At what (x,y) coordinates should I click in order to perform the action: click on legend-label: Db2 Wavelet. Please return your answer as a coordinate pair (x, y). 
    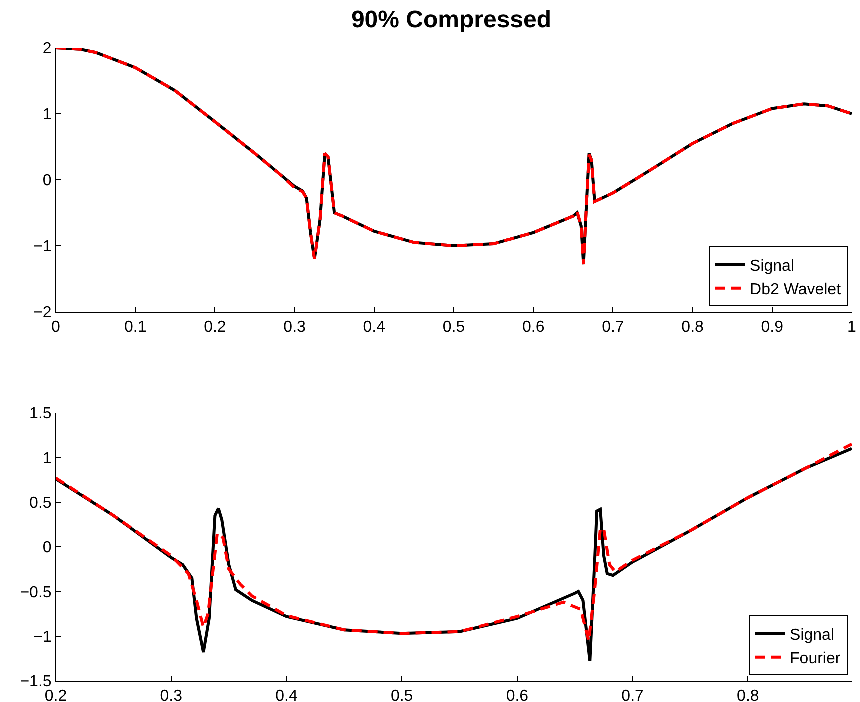
    Looking at the image, I should click on (796, 290).